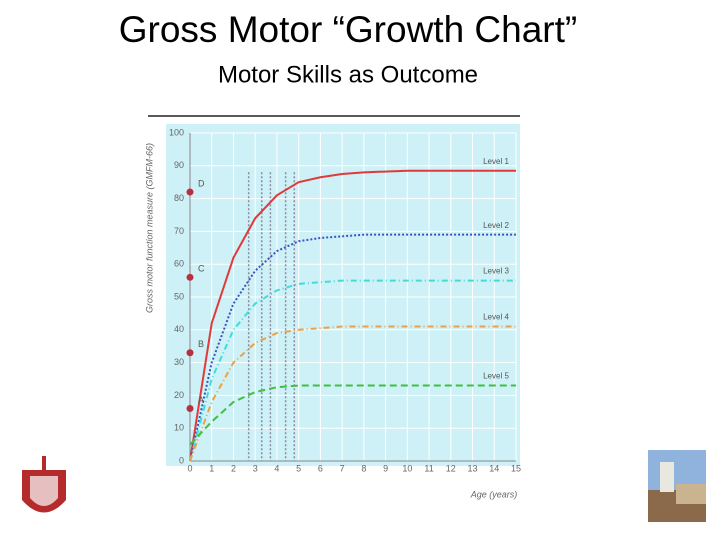 The height and width of the screenshot is (545, 720). Describe the element at coordinates (298, 468) in the screenshot. I see `x-tick-label: 5` at that location.